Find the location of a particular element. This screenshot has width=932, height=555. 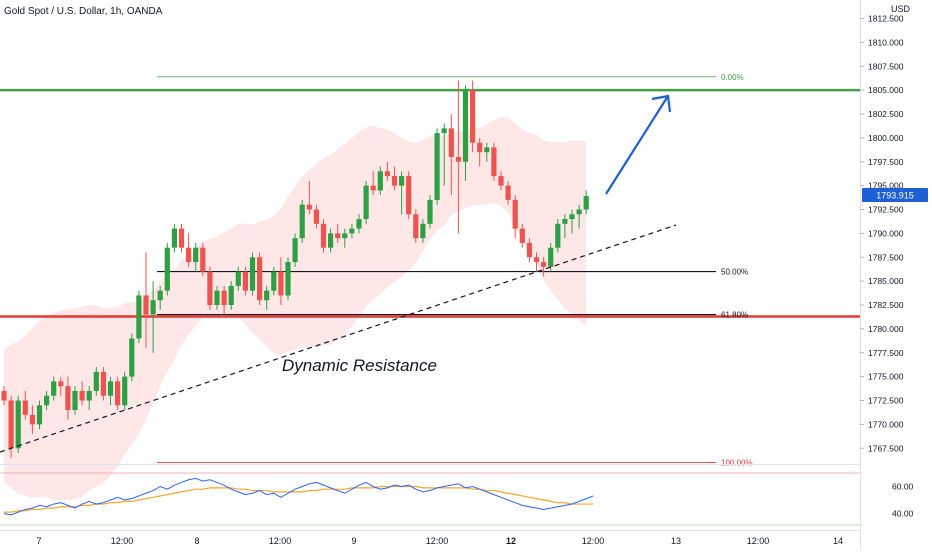

price-tick-label: 1807.500 is located at coordinates (886, 66).